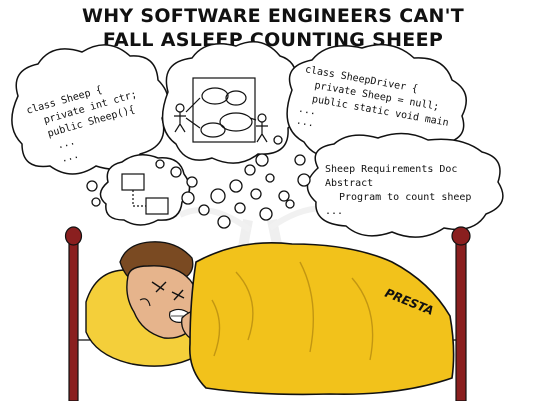 The image size is (546, 401). Describe the element at coordinates (258, 128) in the screenshot. I see `uml-actor-right-icon` at that location.